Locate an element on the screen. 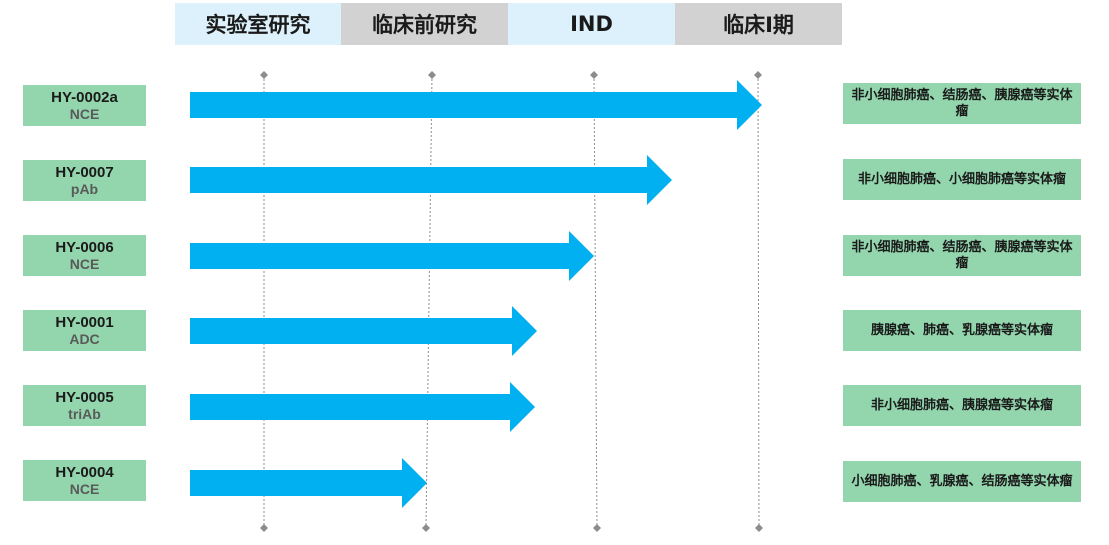  drug-code: HY-0002a is located at coordinates (84, 97).